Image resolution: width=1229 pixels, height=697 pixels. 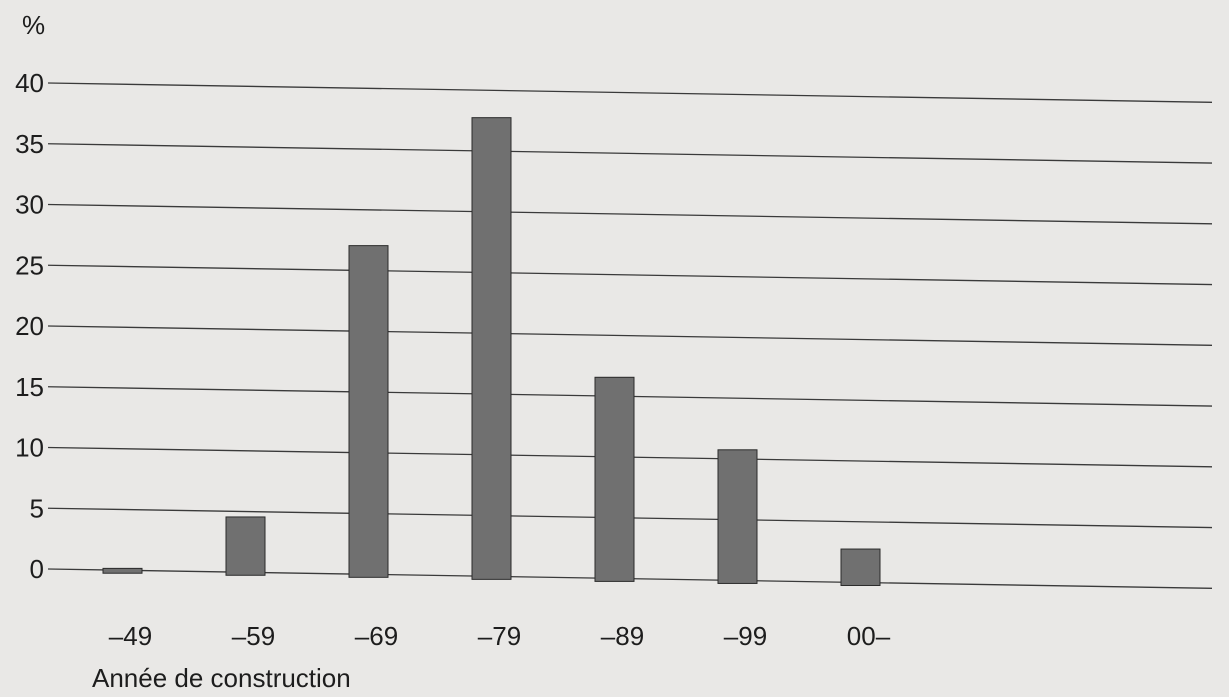 What do you see at coordinates (221, 678) in the screenshot?
I see `x-axis-label: Année de construction` at bounding box center [221, 678].